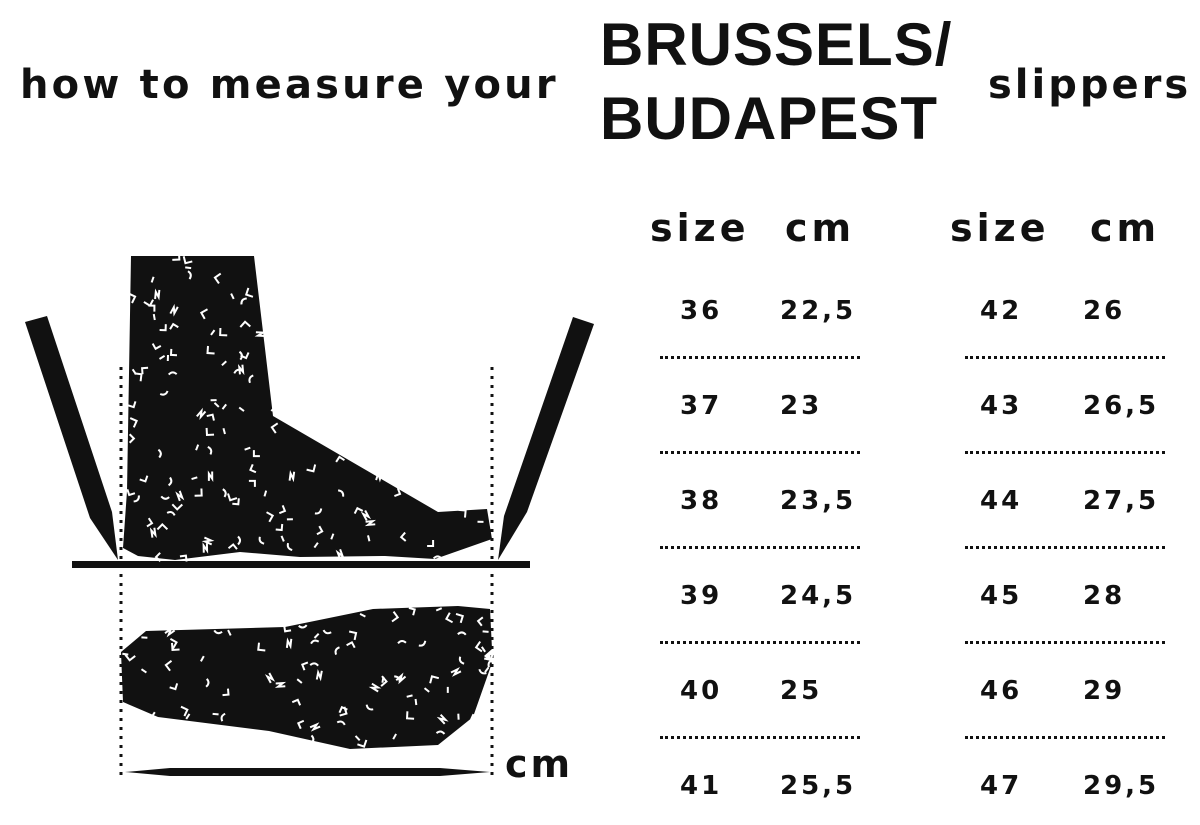  What do you see at coordinates (700, 228) in the screenshot?
I see `header-size: size` at bounding box center [700, 228].